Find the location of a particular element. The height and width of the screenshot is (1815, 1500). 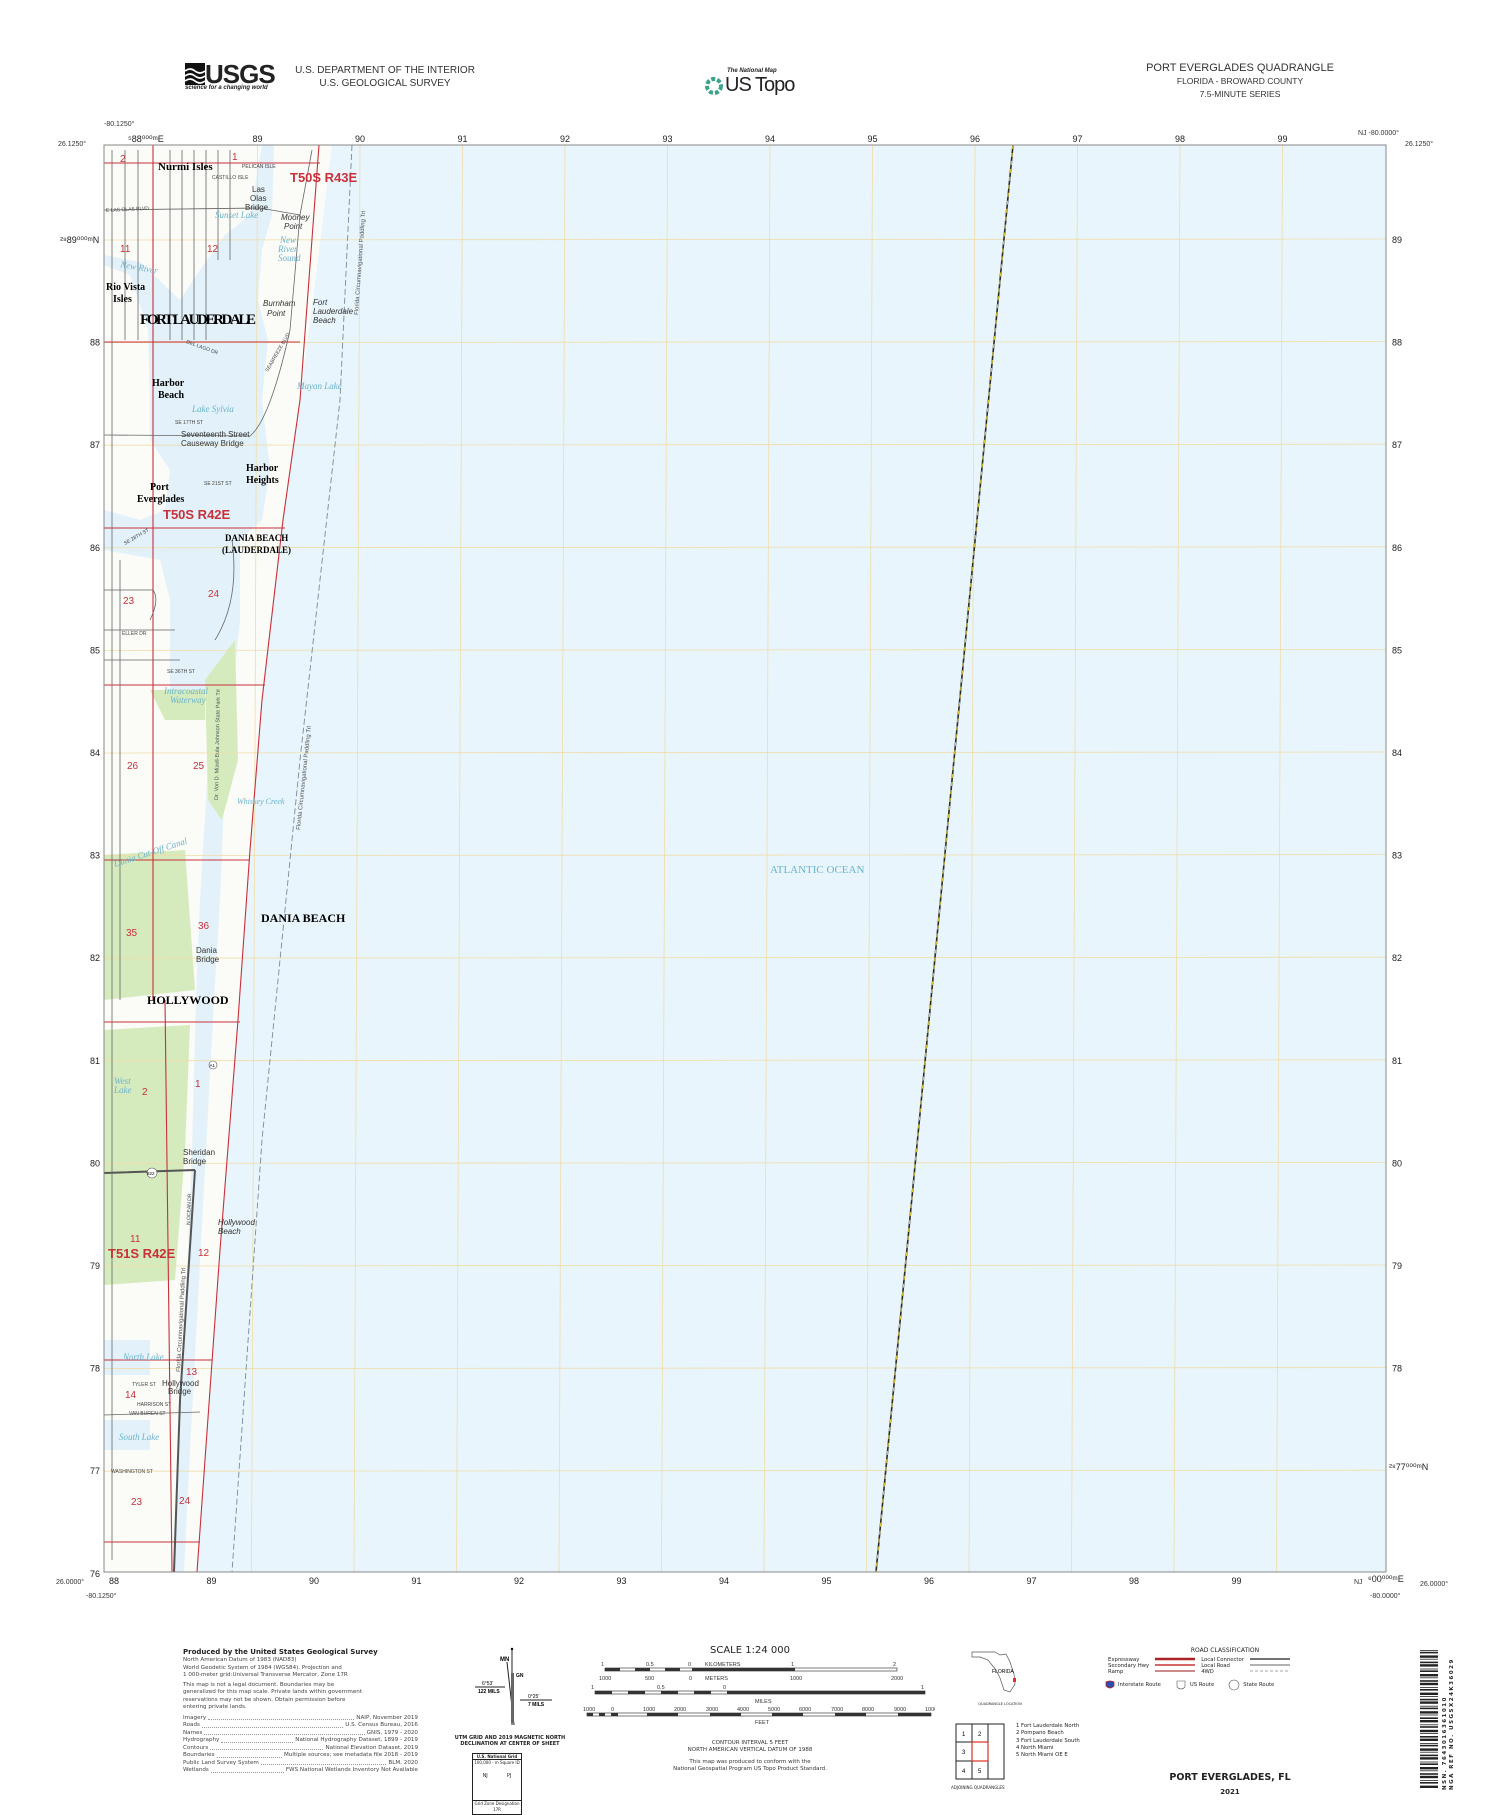

source-row: Contours National Elevation Dataset, 2019 is located at coordinates (300, 1749).